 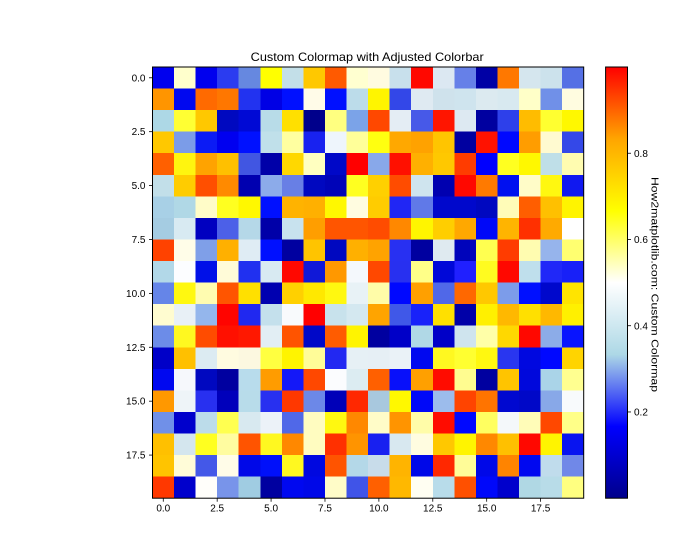 What do you see at coordinates (641, 326) in the screenshot?
I see `svg-text: 0.4` at bounding box center [641, 326].